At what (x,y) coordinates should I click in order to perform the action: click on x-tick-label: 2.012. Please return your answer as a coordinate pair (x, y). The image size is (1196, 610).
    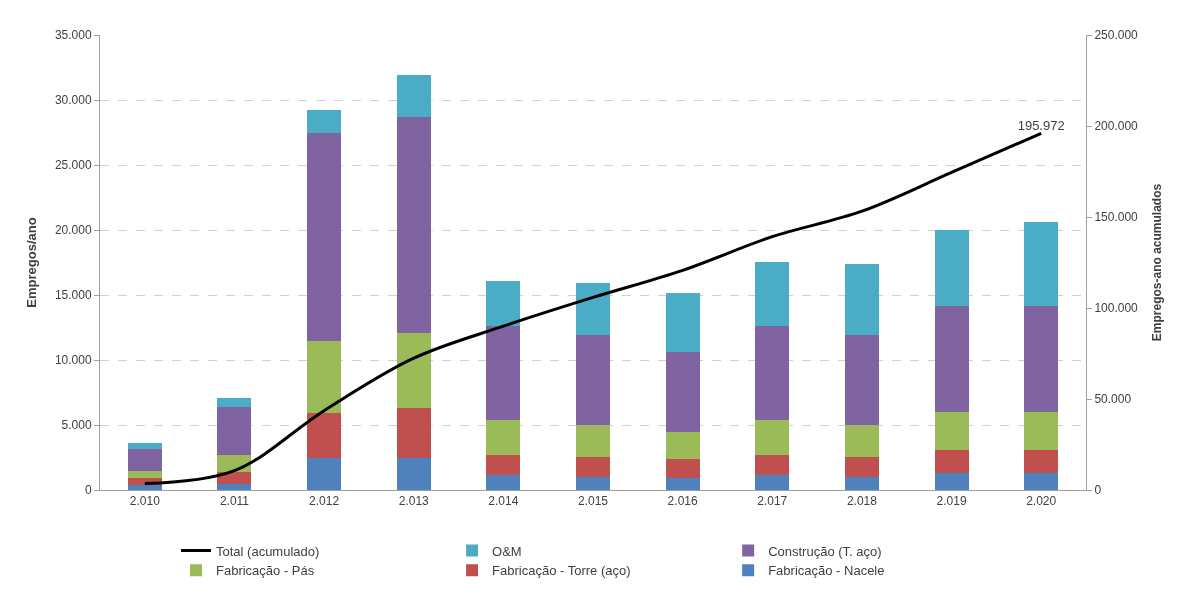
    Looking at the image, I should click on (324, 501).